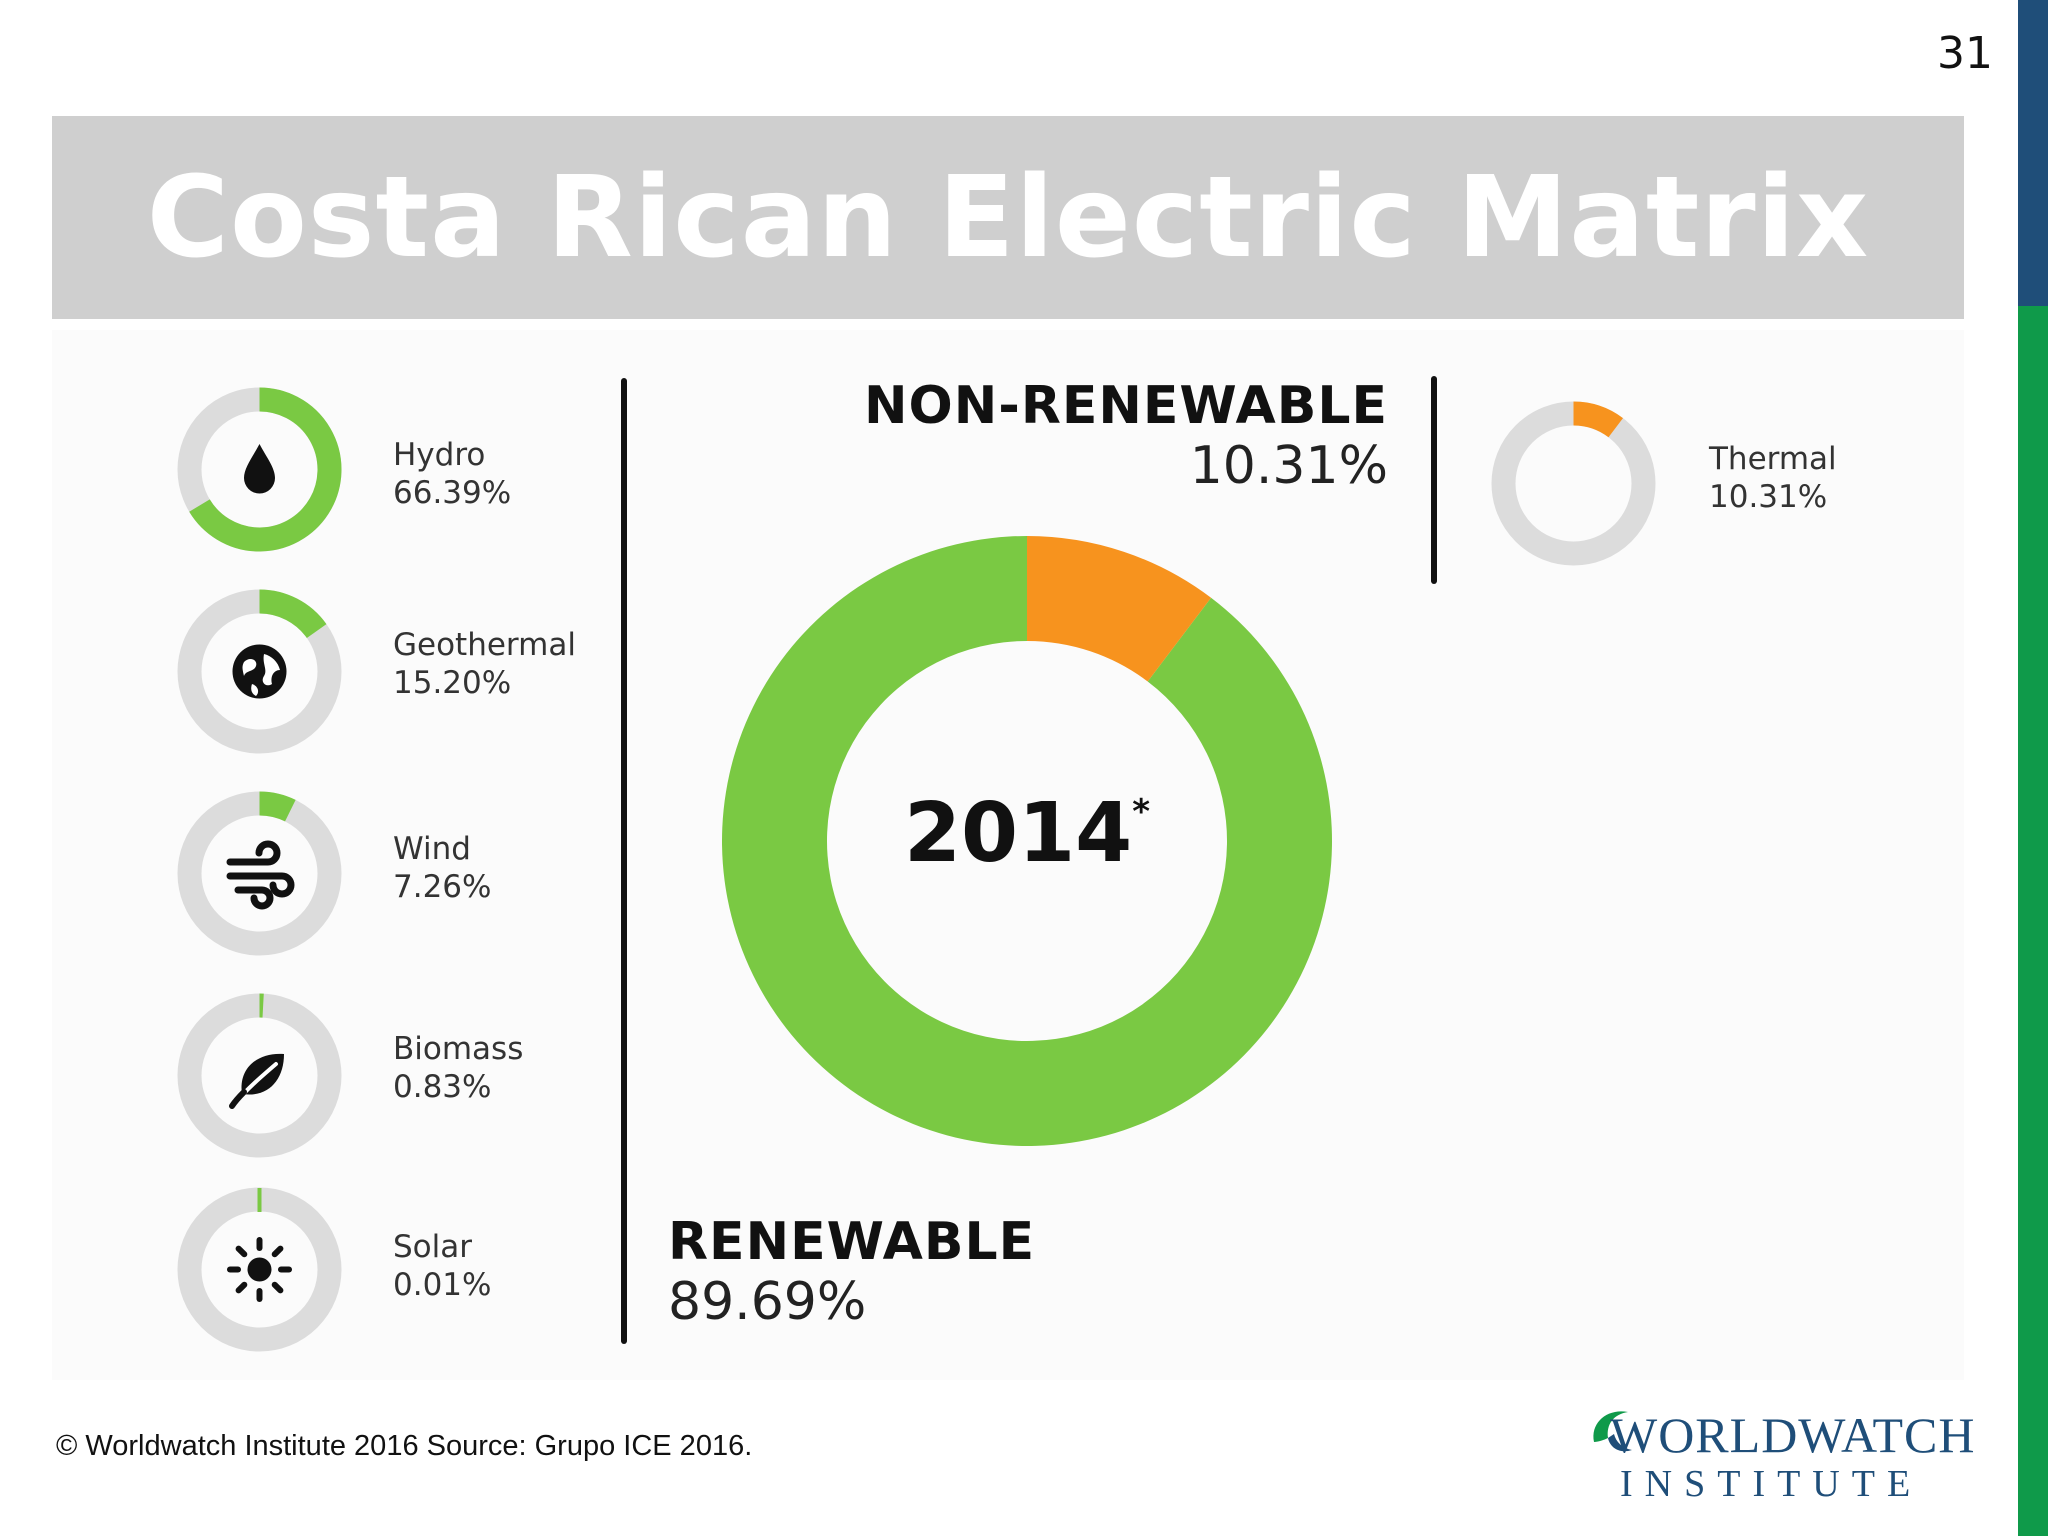 This screenshot has width=2048, height=1536. I want to click on wind-arc, so click(277, 806).